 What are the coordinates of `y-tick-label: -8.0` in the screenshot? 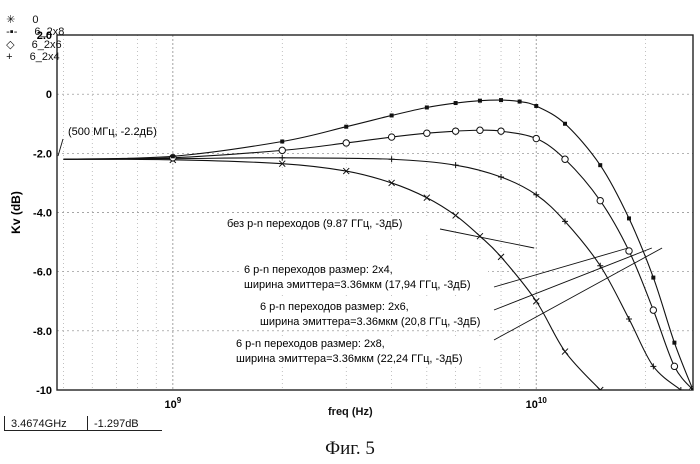 It's located at (42, 332).